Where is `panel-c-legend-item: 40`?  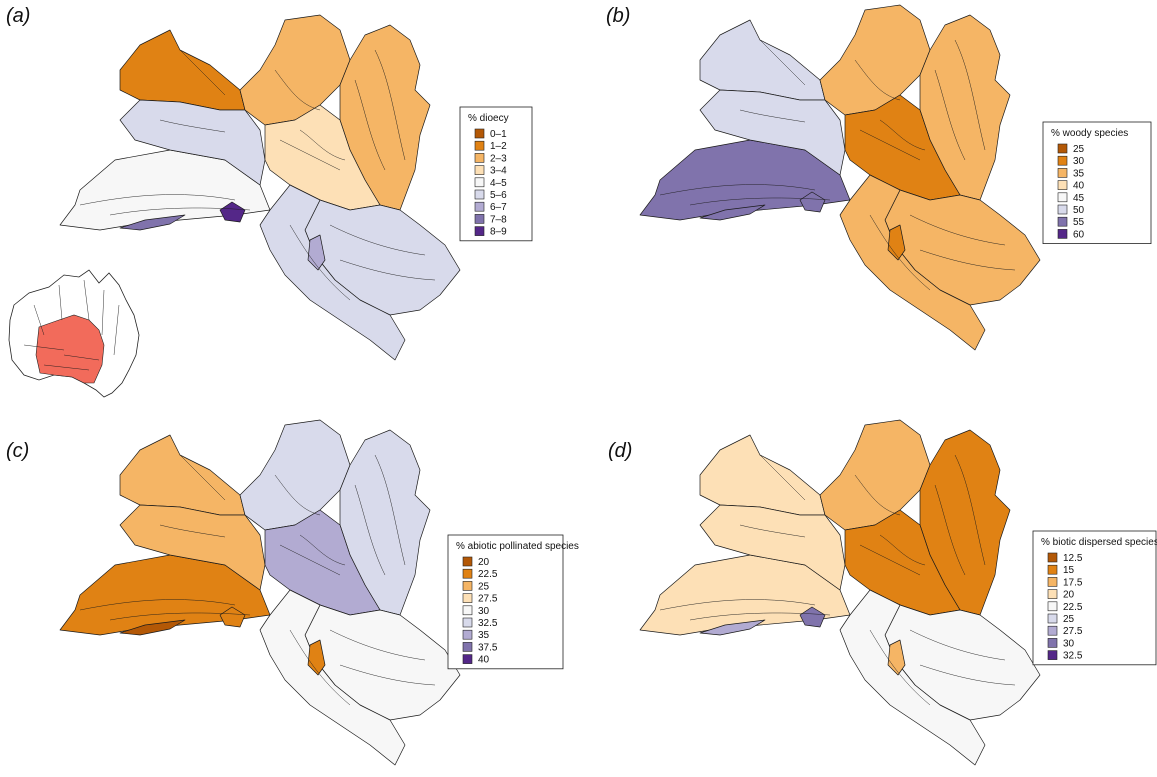 panel-c-legend-item: 40 is located at coordinates (484, 660).